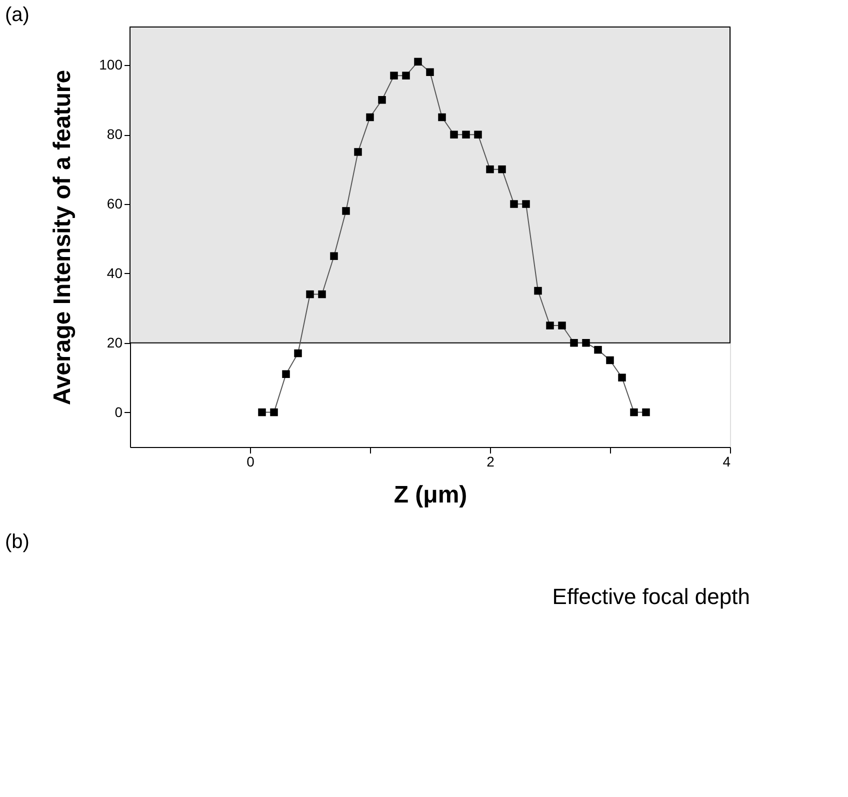  I want to click on y-tick-label: 80, so click(114, 134).